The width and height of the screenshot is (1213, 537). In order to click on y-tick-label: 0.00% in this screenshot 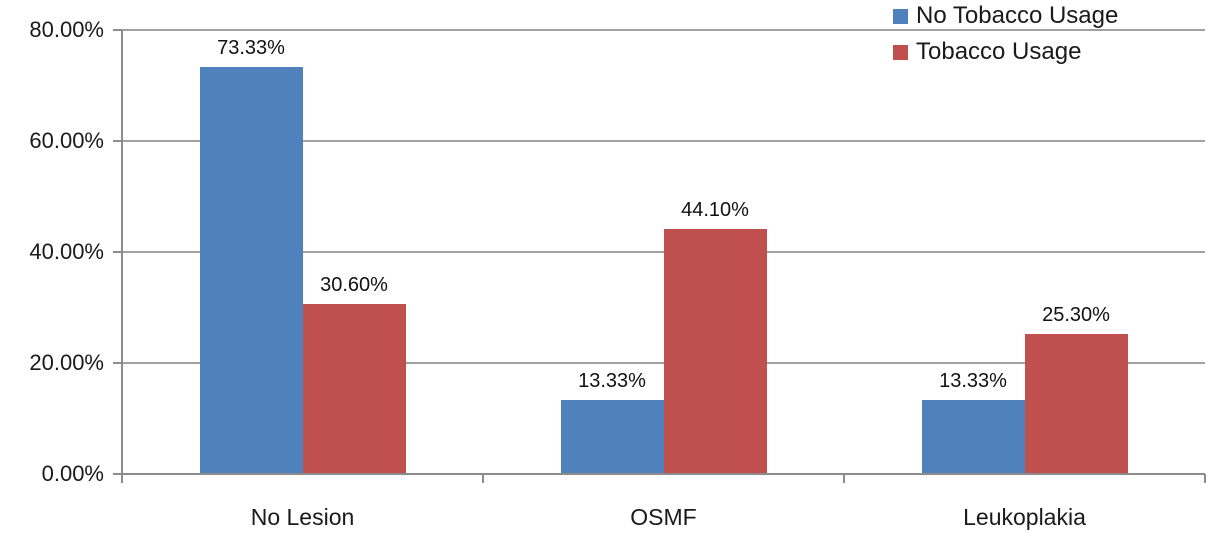, I will do `click(72, 473)`.